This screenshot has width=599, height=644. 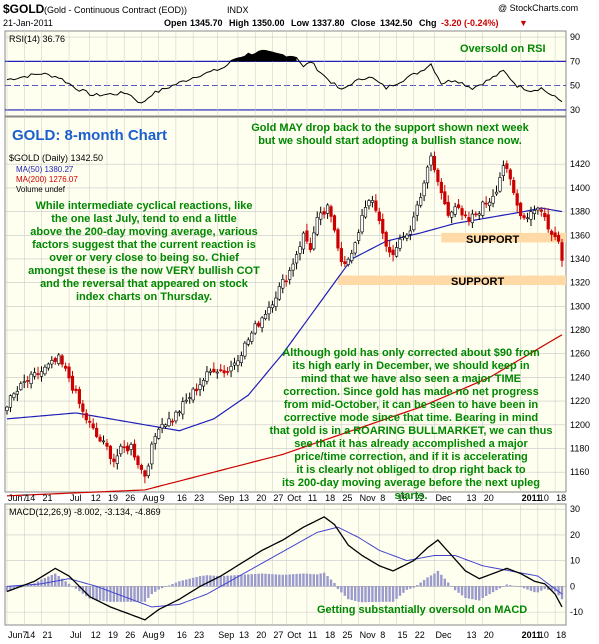 What do you see at coordinates (538, 8) in the screenshot?
I see `copyright: @ StockCharts.com` at bounding box center [538, 8].